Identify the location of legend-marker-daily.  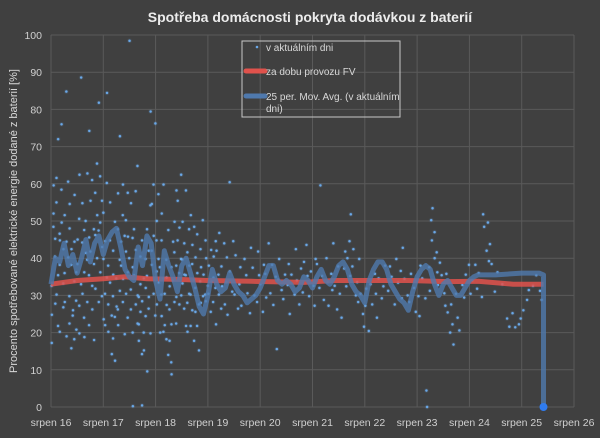
(257, 47).